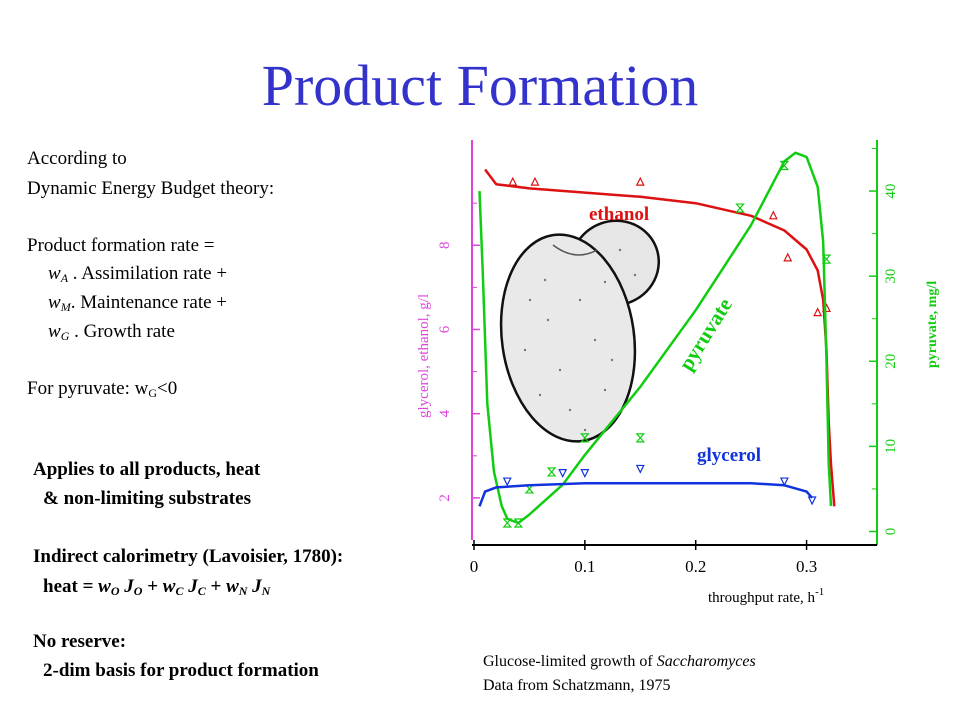 Image resolution: width=960 pixels, height=720 pixels. What do you see at coordinates (445, 329) in the screenshot?
I see `left-tick-label: 6` at bounding box center [445, 329].